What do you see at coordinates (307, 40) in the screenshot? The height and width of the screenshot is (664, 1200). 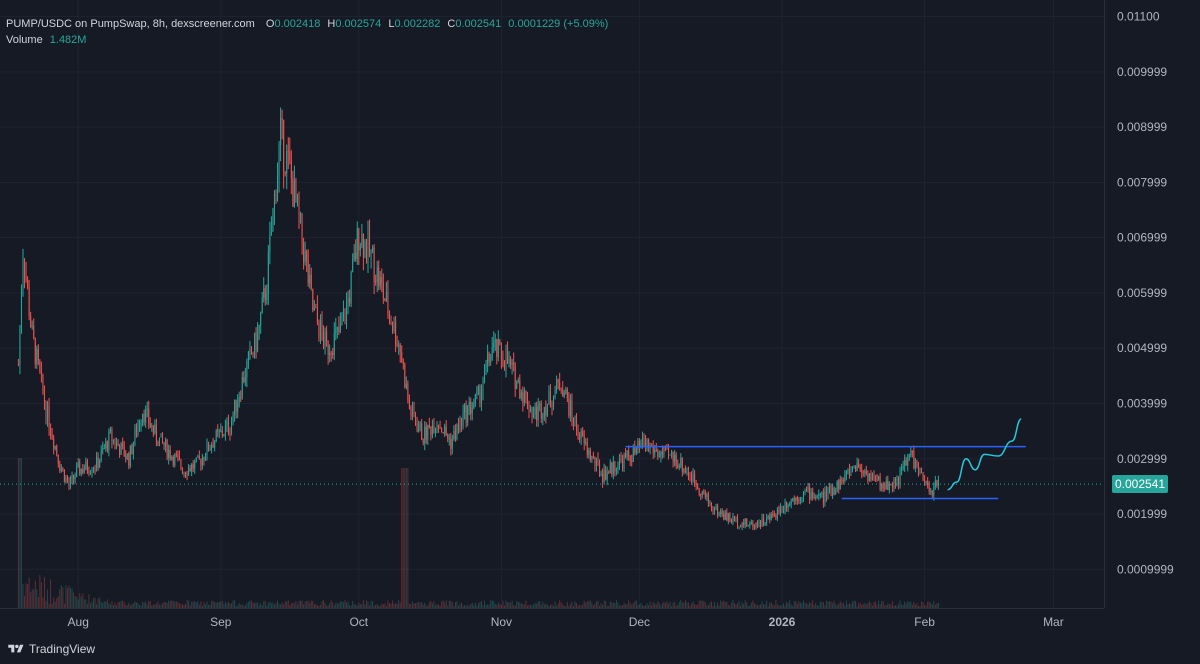 I see `legend-volume-row: Volume 1.482M` at bounding box center [307, 40].